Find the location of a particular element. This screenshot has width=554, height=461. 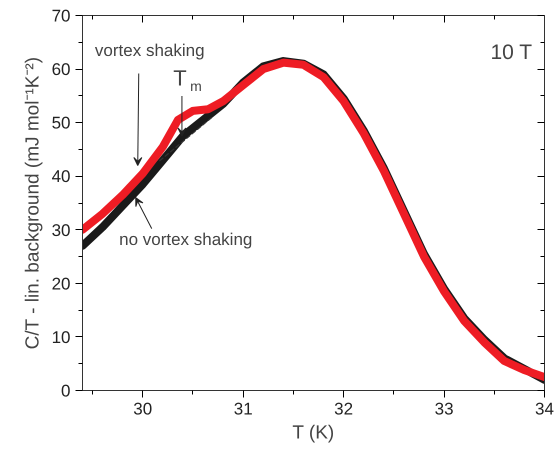

x-tick-label: 34 is located at coordinates (544, 409).